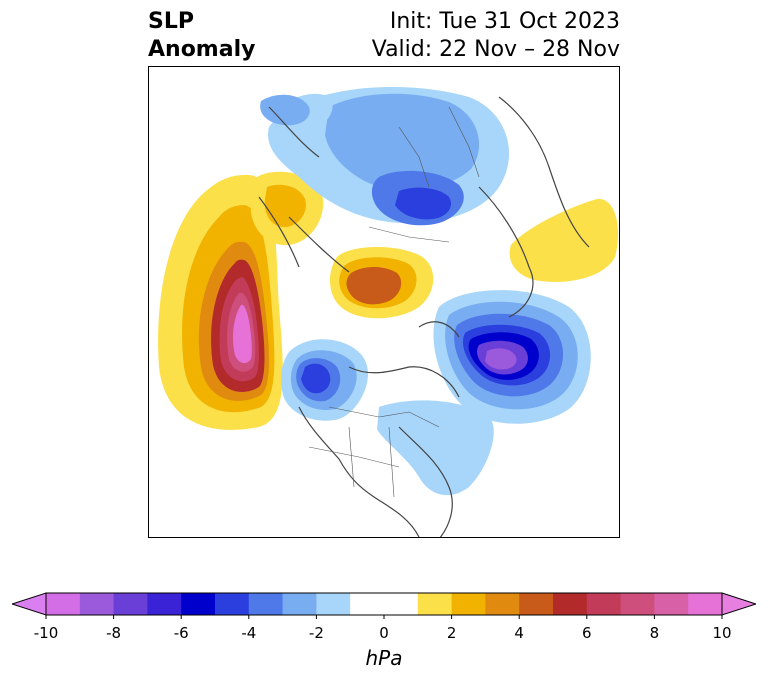 Image resolution: width=768 pixels, height=684 pixels. What do you see at coordinates (495, 49) in the screenshot?
I see `valid-range: Valid: 22 Nov – 28 Nov` at bounding box center [495, 49].